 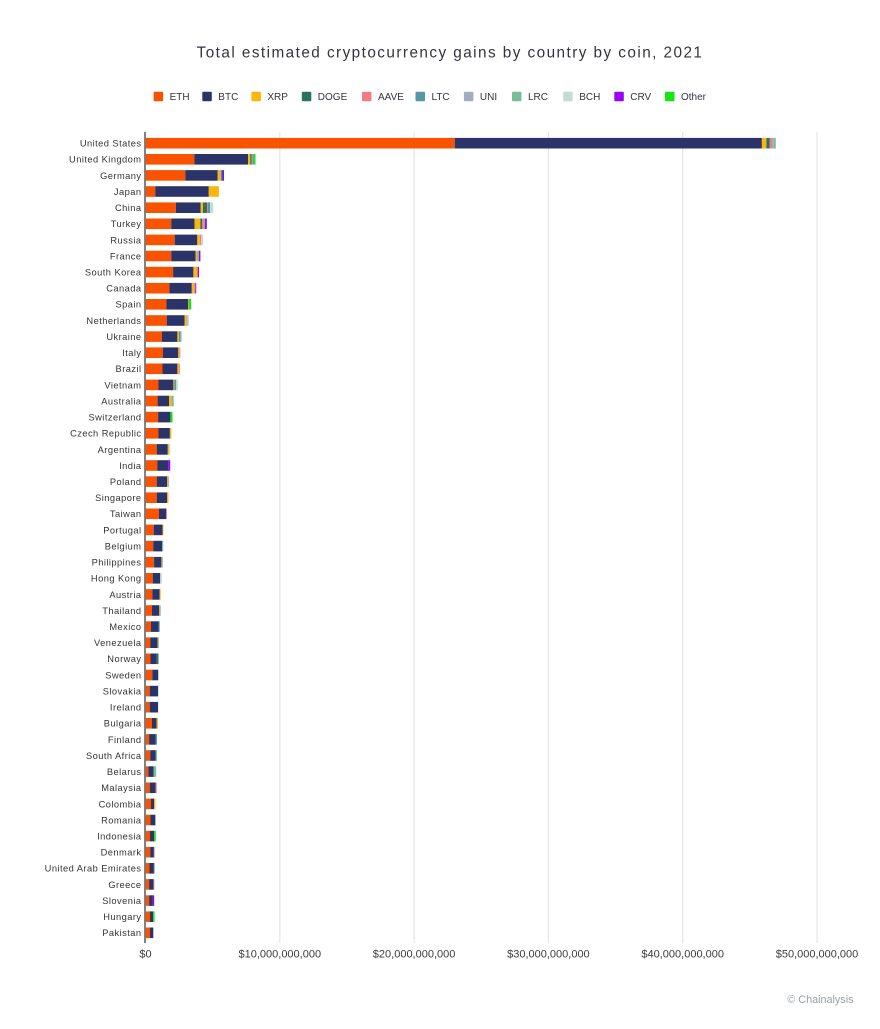 I want to click on svg-text: $20,000,000,000, so click(x=414, y=955).